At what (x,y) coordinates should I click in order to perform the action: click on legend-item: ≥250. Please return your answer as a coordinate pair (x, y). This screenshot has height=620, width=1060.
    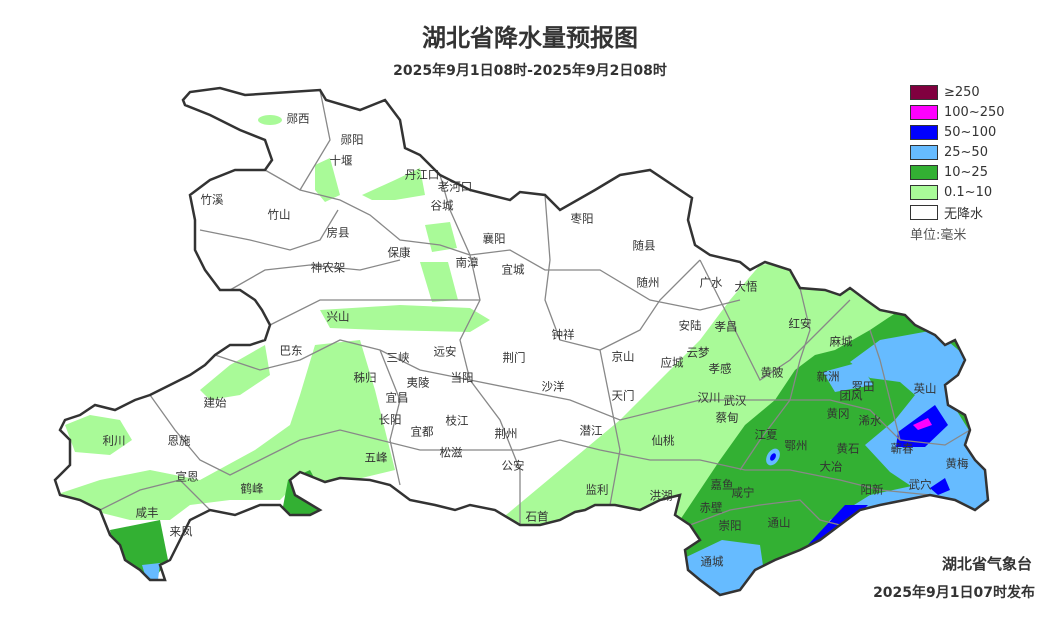
    Looking at the image, I should click on (957, 92).